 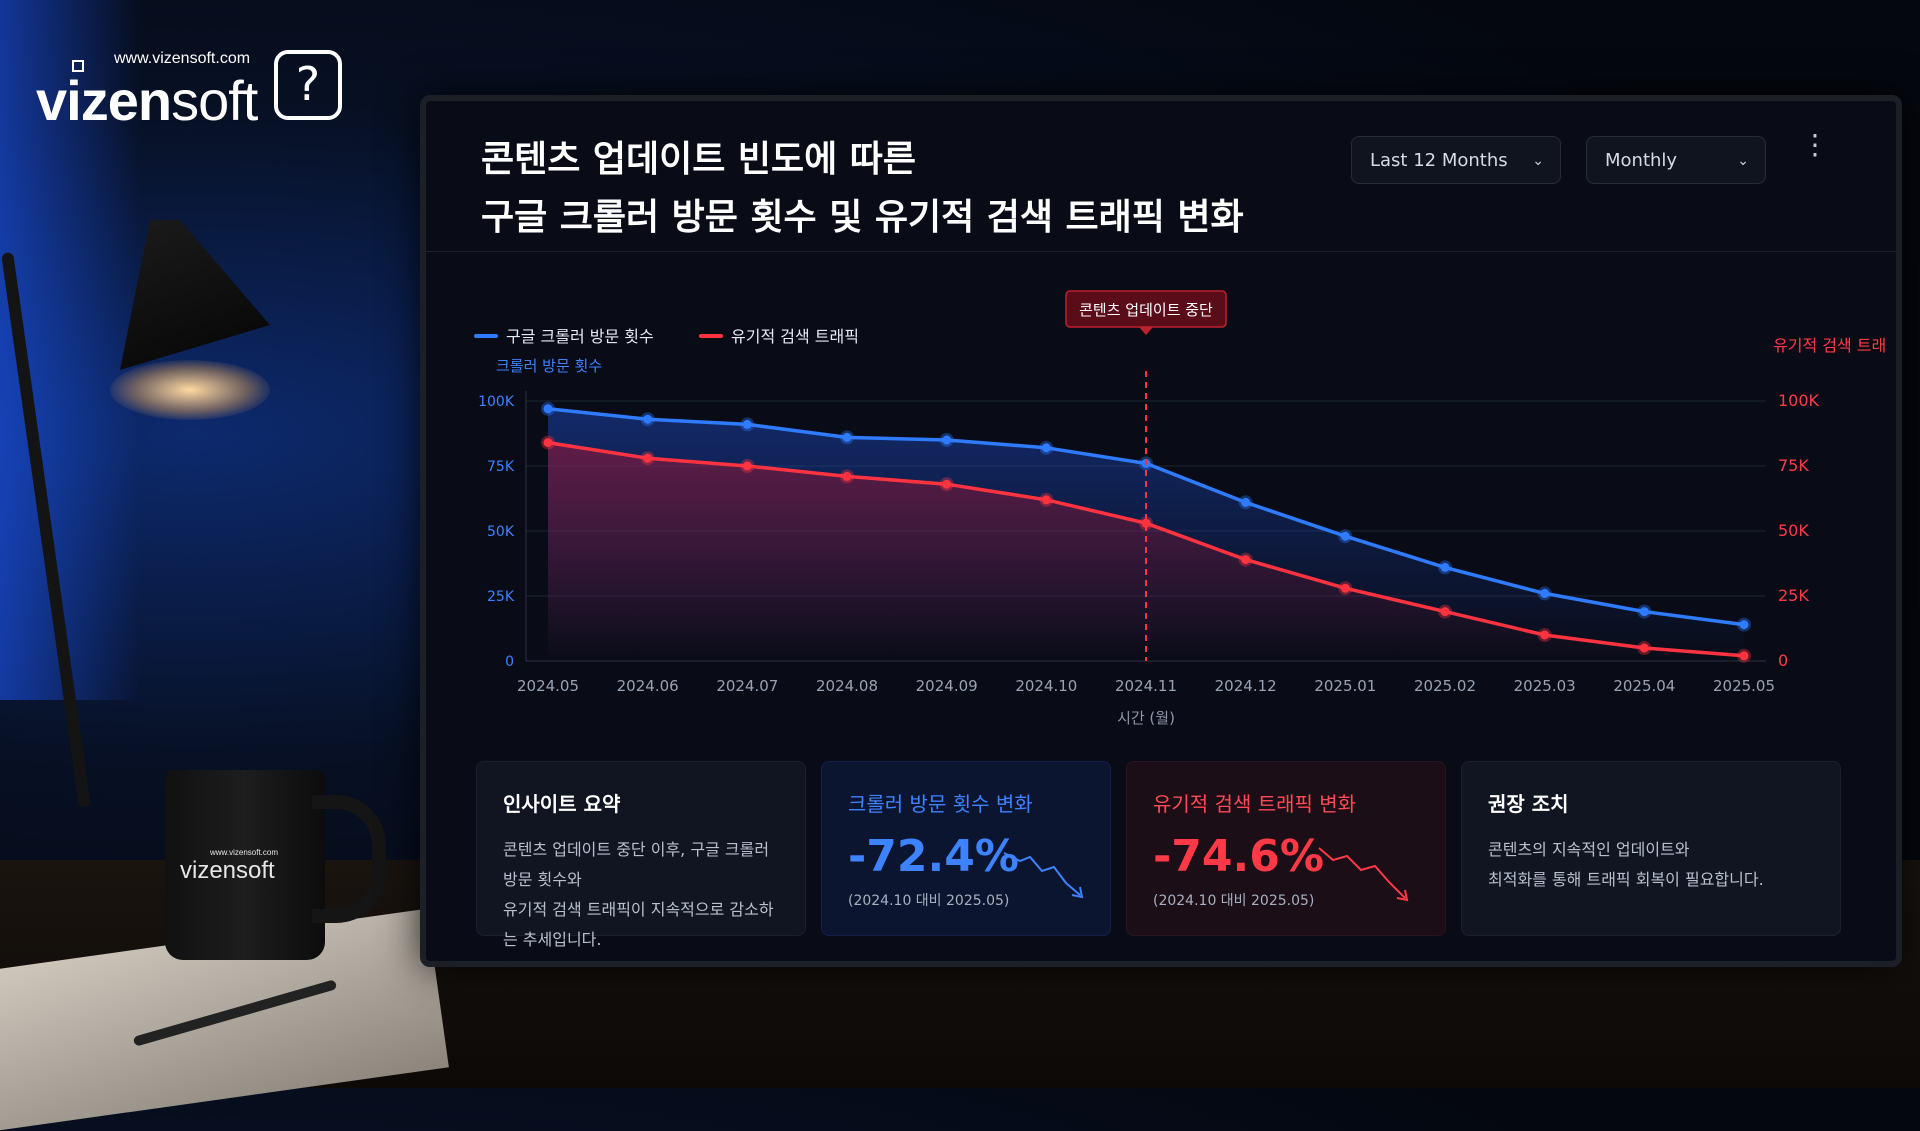 What do you see at coordinates (501, 467) in the screenshot?
I see `y-tick-left: 75K` at bounding box center [501, 467].